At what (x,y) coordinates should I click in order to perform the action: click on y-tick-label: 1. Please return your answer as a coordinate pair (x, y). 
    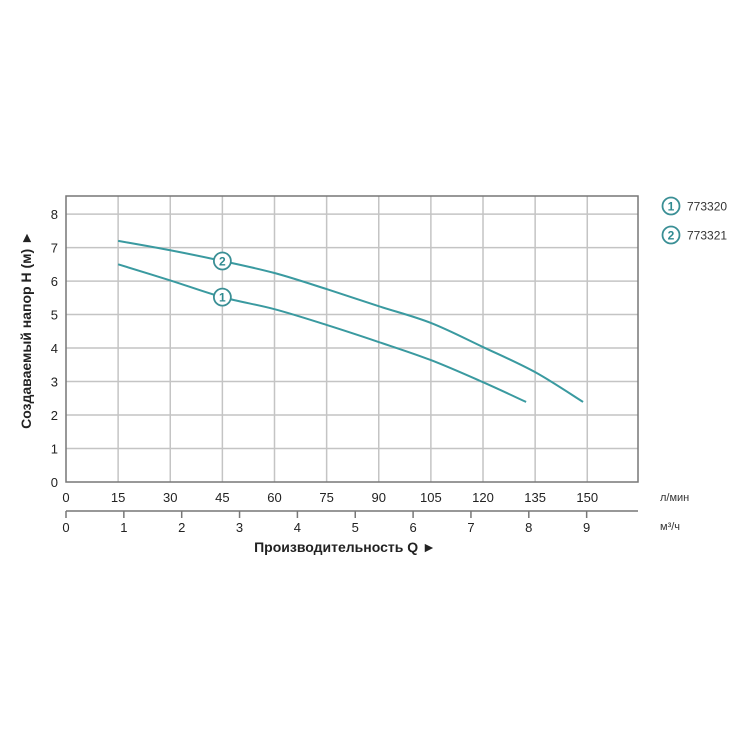
    Looking at the image, I should click on (54, 449).